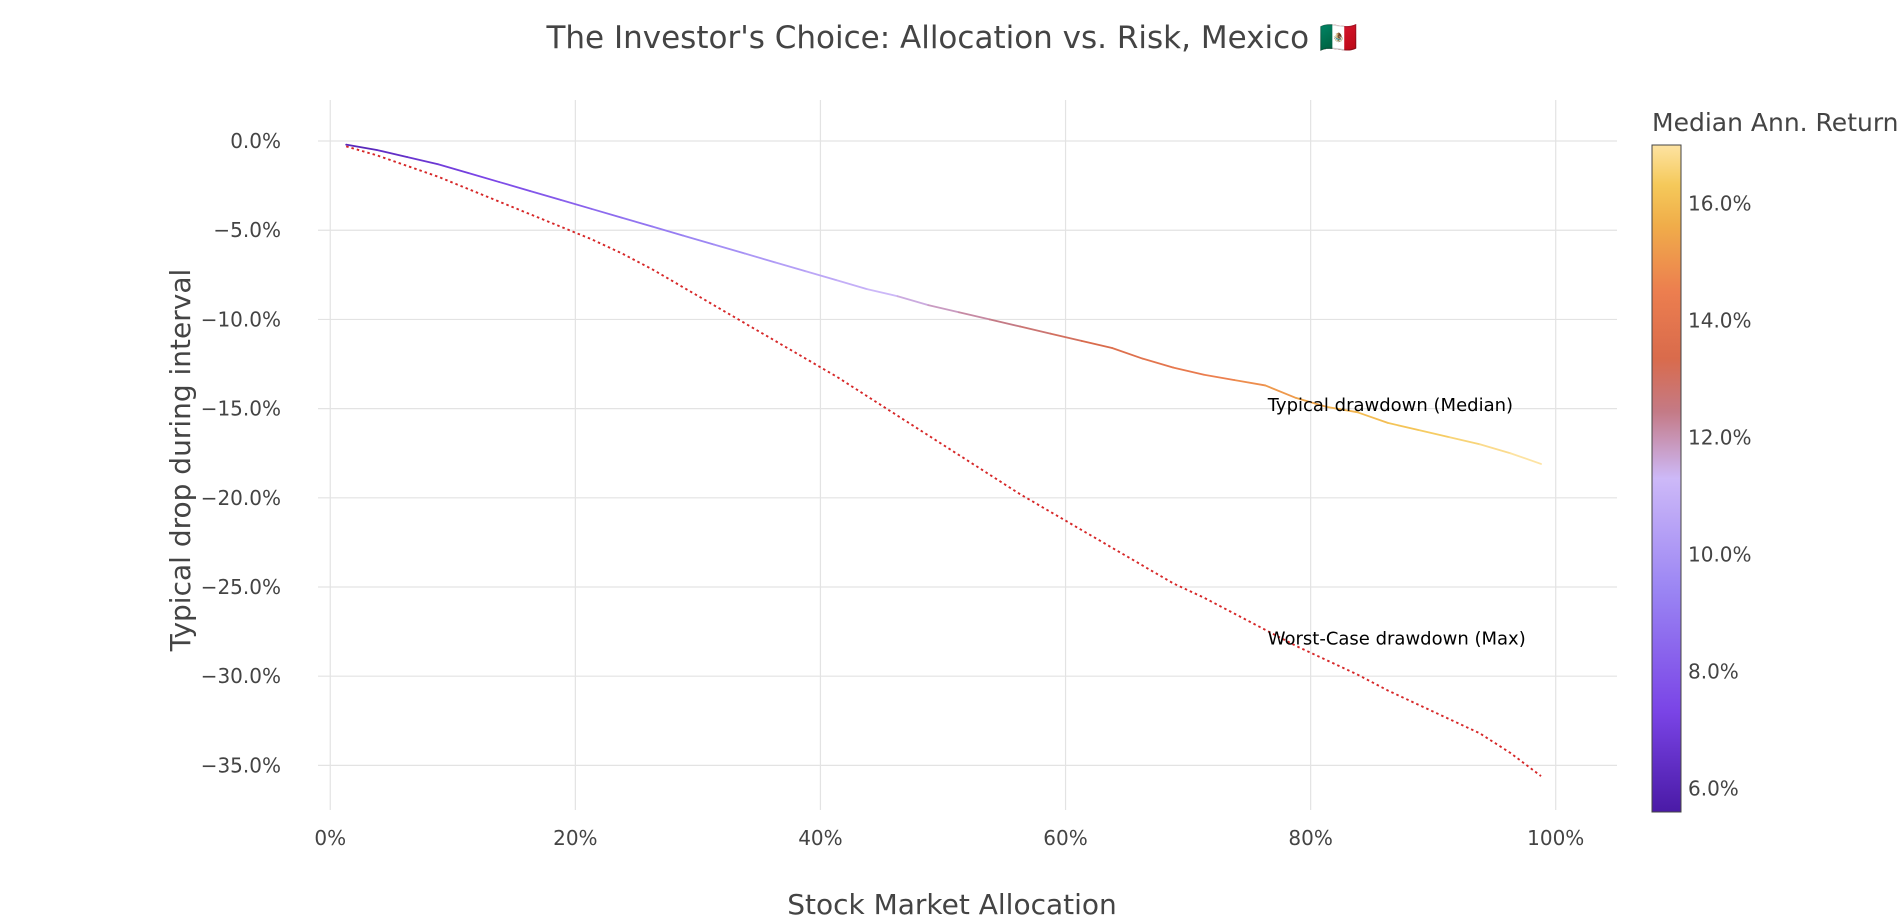 This screenshot has height=918, width=1904. Describe the element at coordinates (1713, 789) in the screenshot. I see `colorbar-tick-label: 6.0%` at that location.